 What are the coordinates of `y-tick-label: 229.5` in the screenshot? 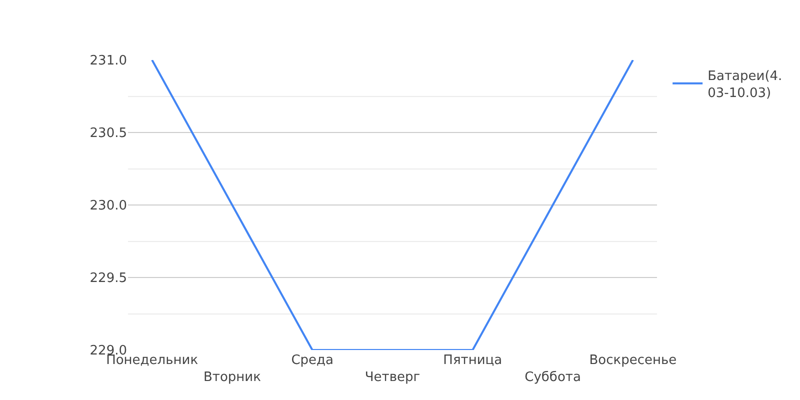 It's located at (108, 278).